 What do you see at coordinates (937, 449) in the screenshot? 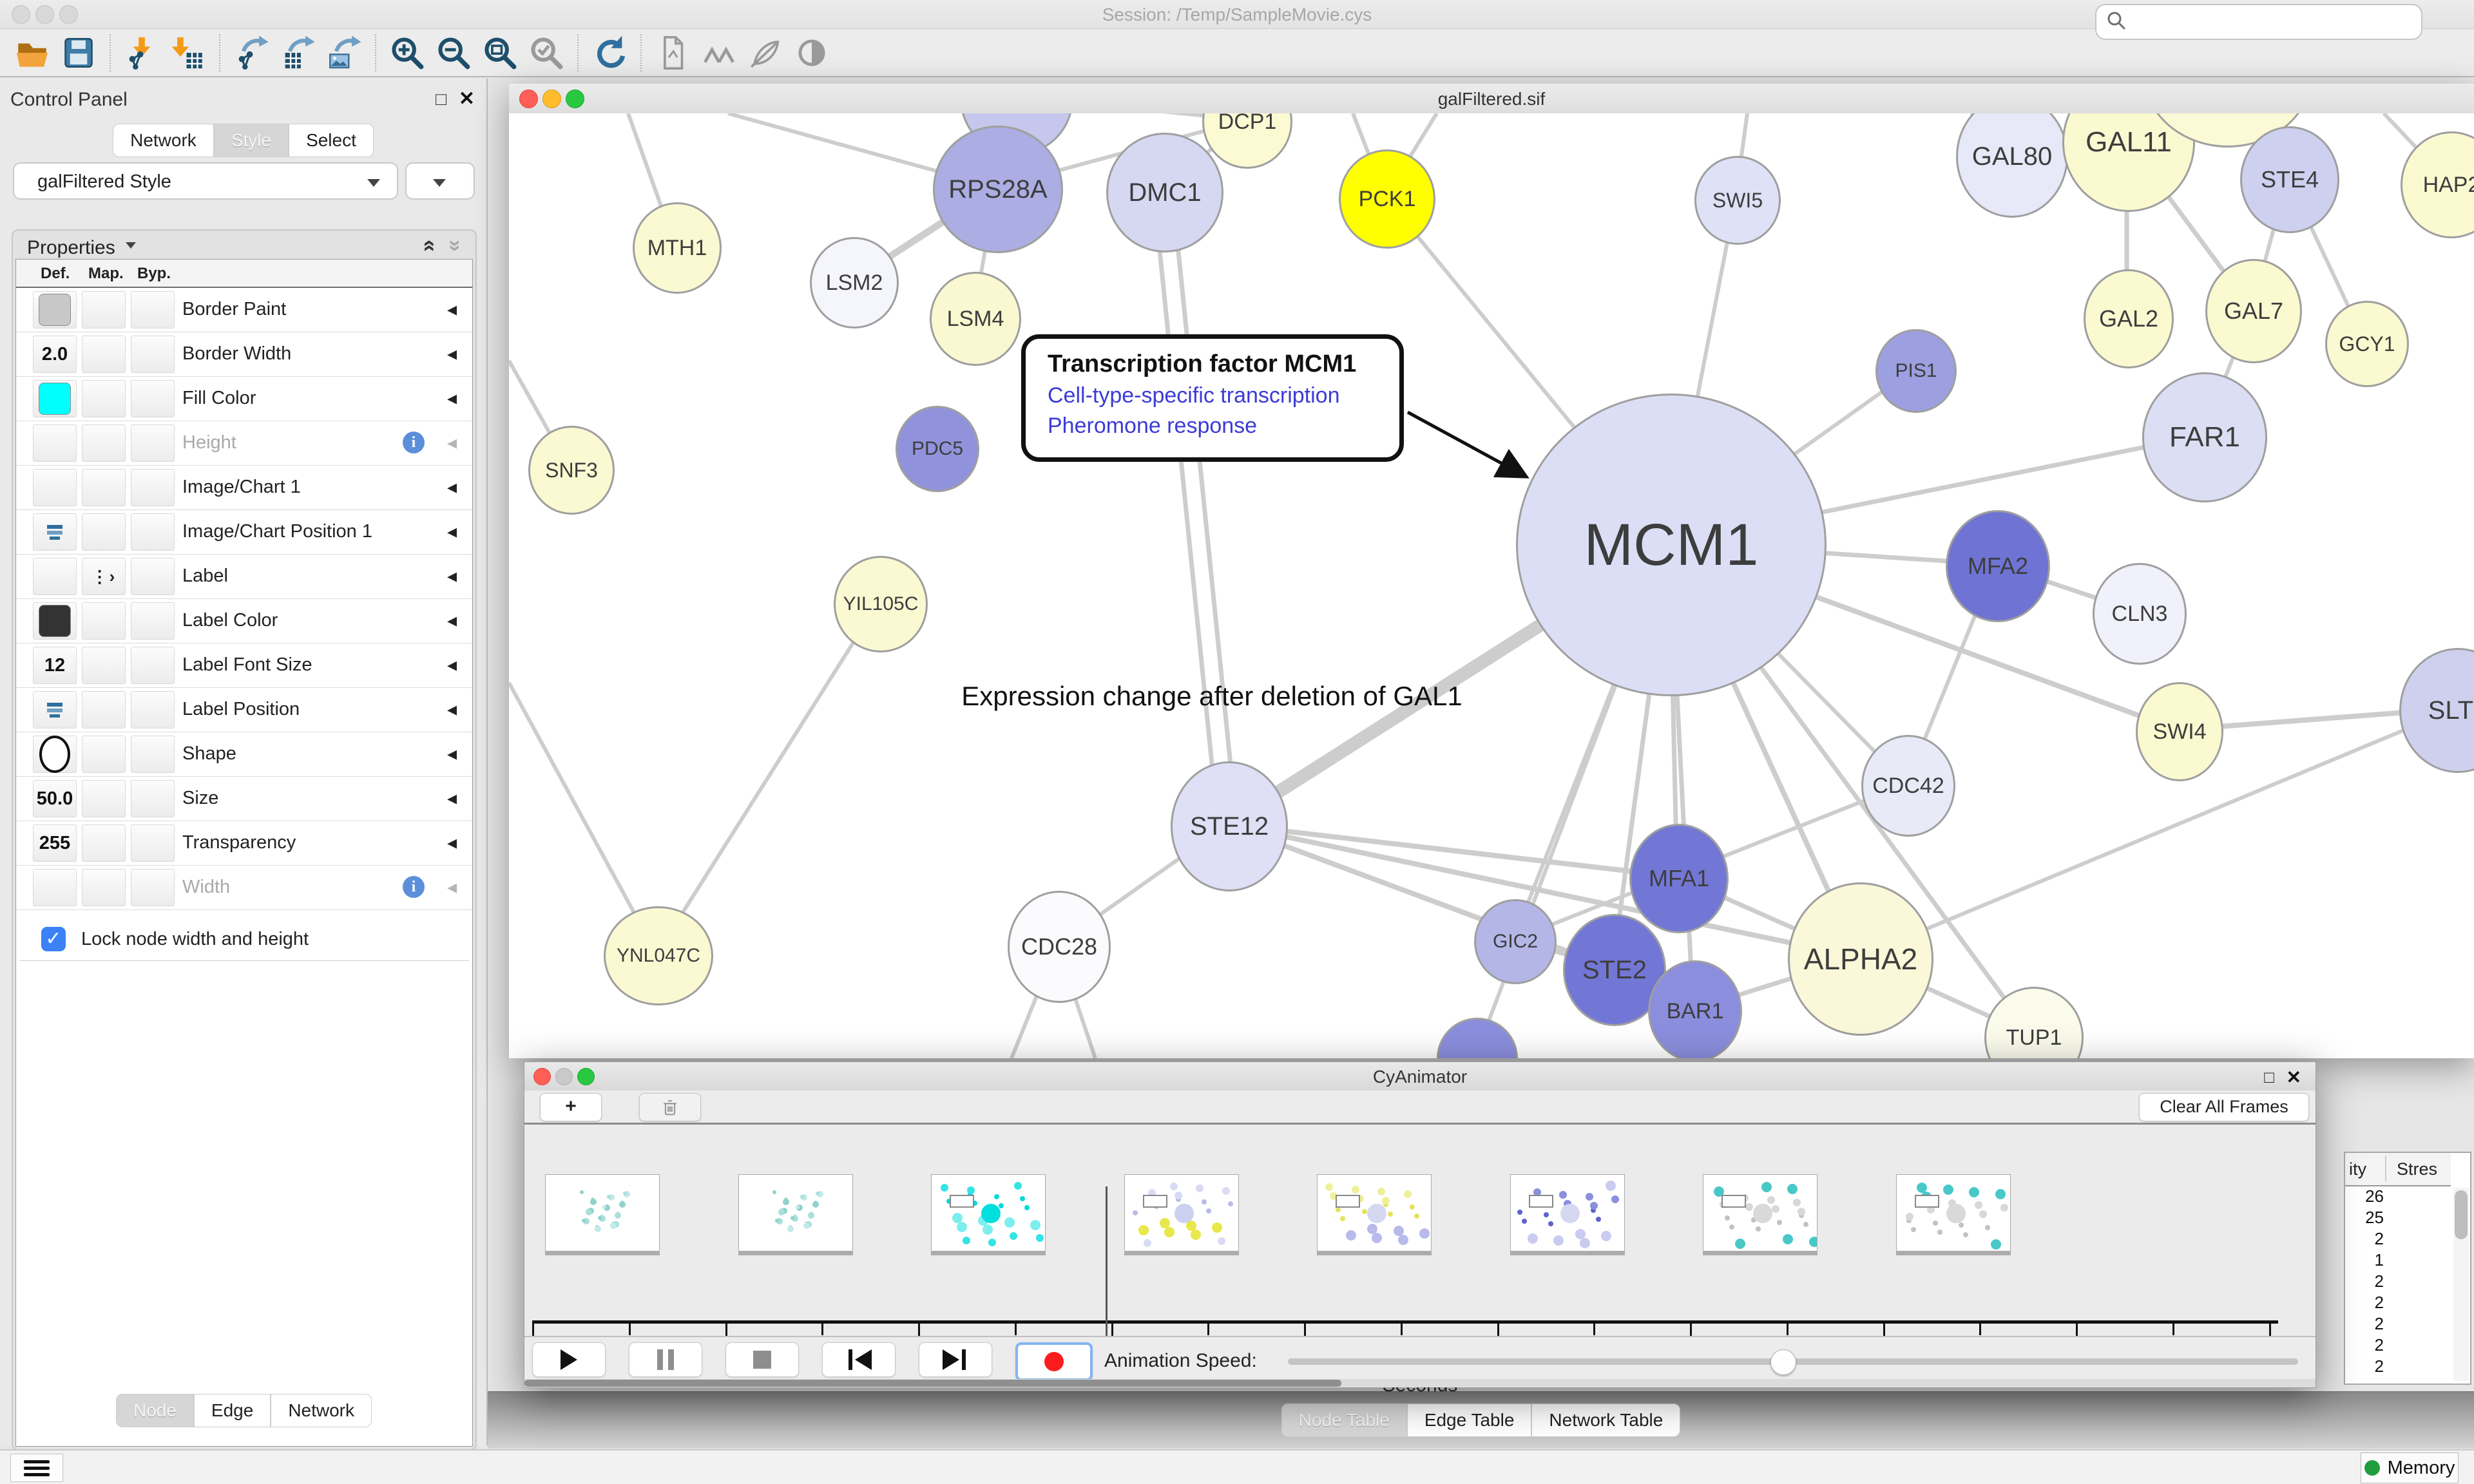
I see `network-node-pdc5: PDC5` at bounding box center [937, 449].